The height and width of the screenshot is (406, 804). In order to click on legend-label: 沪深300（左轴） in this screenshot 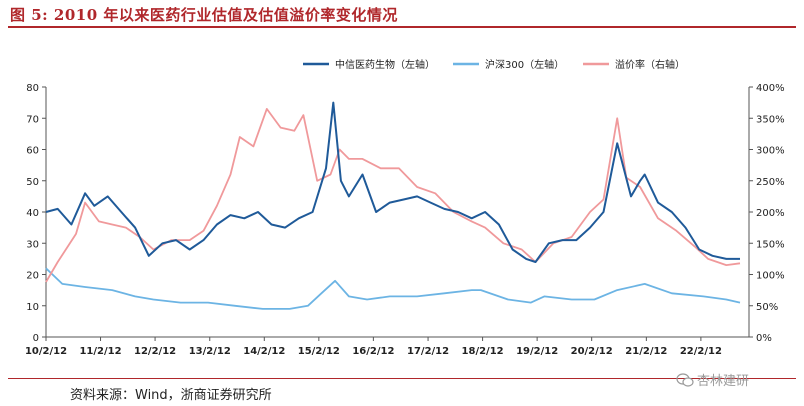, I will do `click(524, 64)`.